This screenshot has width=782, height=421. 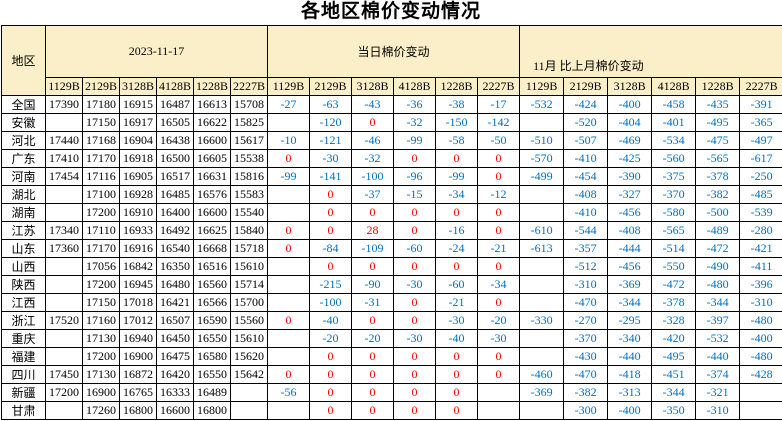 What do you see at coordinates (249, 140) in the screenshot?
I see `price-cell: 15617` at bounding box center [249, 140].